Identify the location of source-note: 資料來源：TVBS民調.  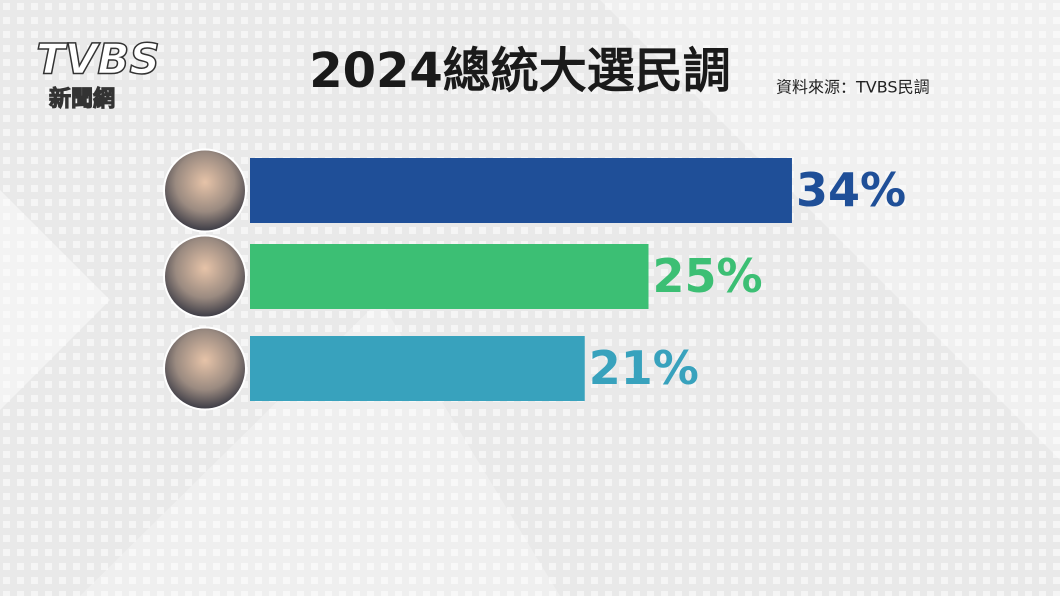
(853, 87).